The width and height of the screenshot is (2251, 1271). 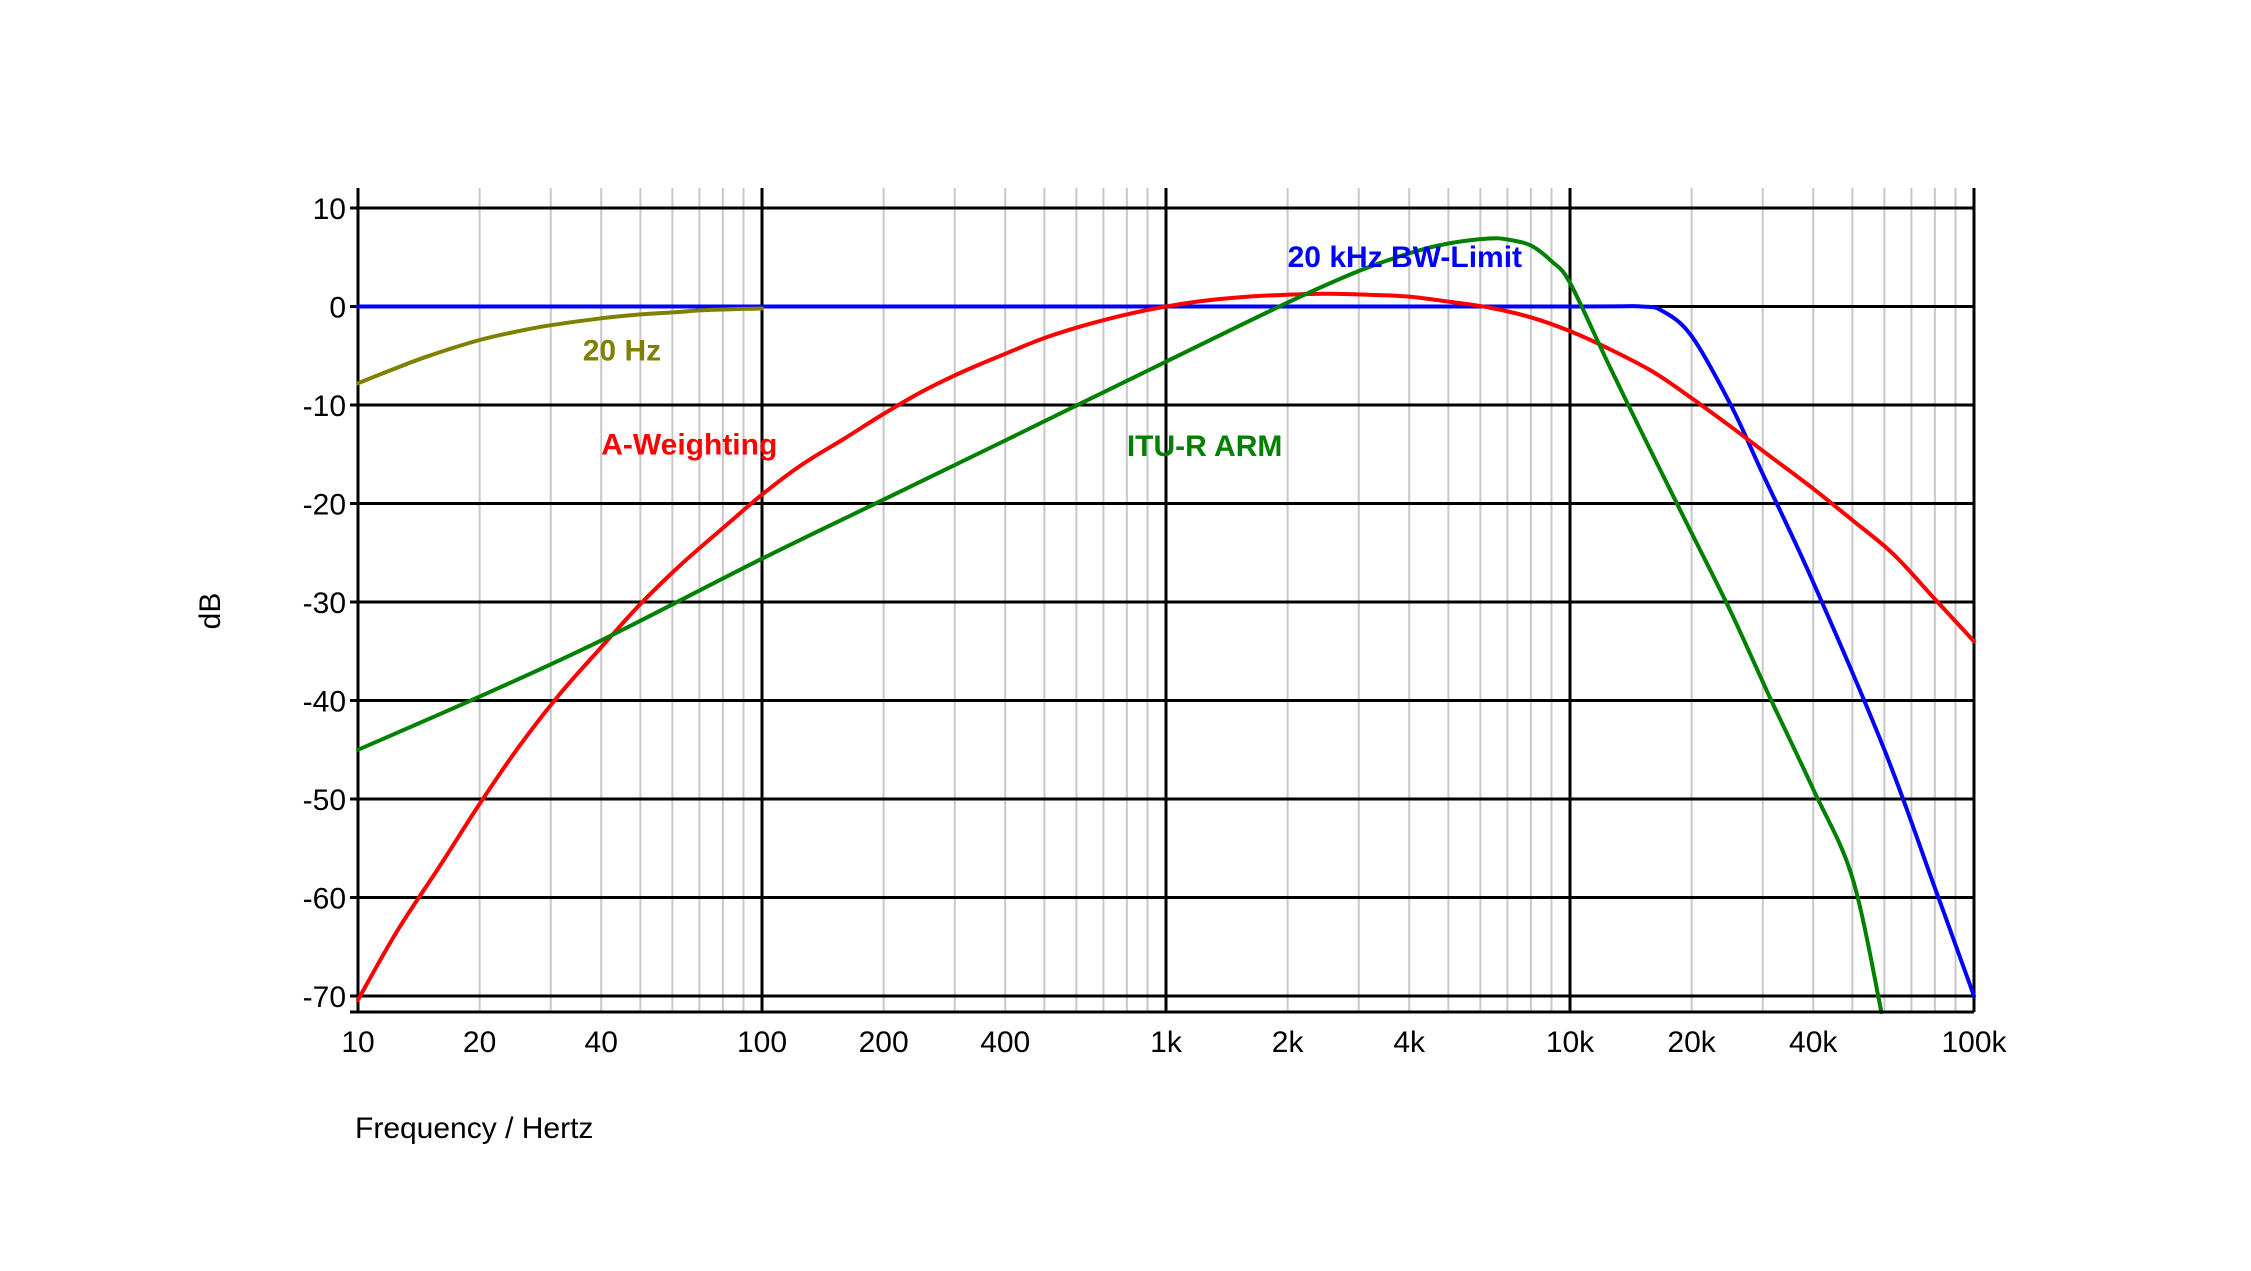 What do you see at coordinates (324, 997) in the screenshot?
I see `y-tick-label: -70` at bounding box center [324, 997].